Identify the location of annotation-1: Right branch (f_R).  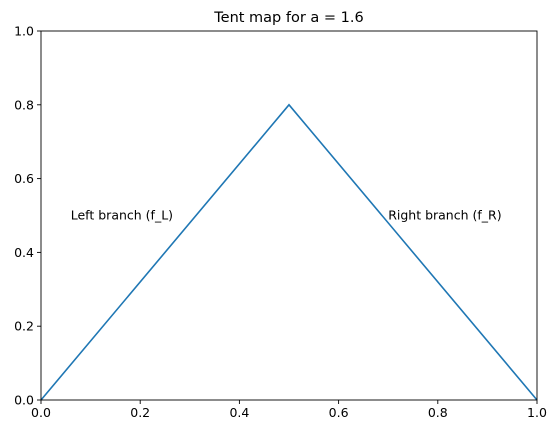
(444, 215).